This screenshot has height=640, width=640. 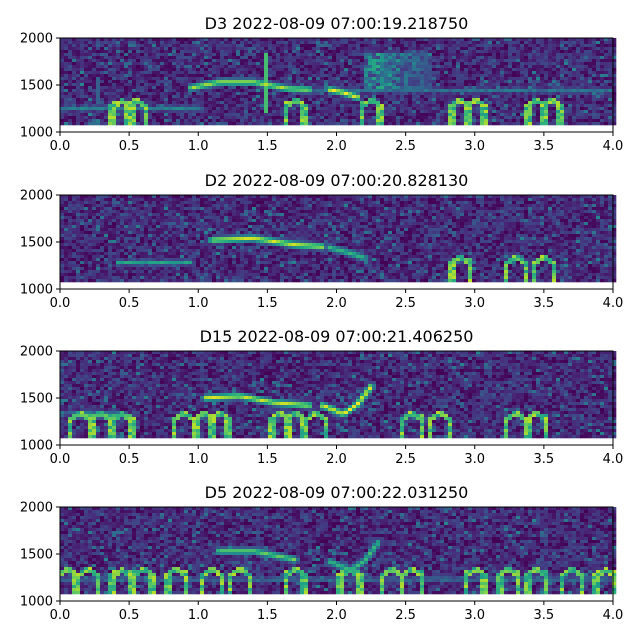 I want to click on subplot-title: D5 2022-08-09 07:00:22.031250, so click(x=337, y=492).